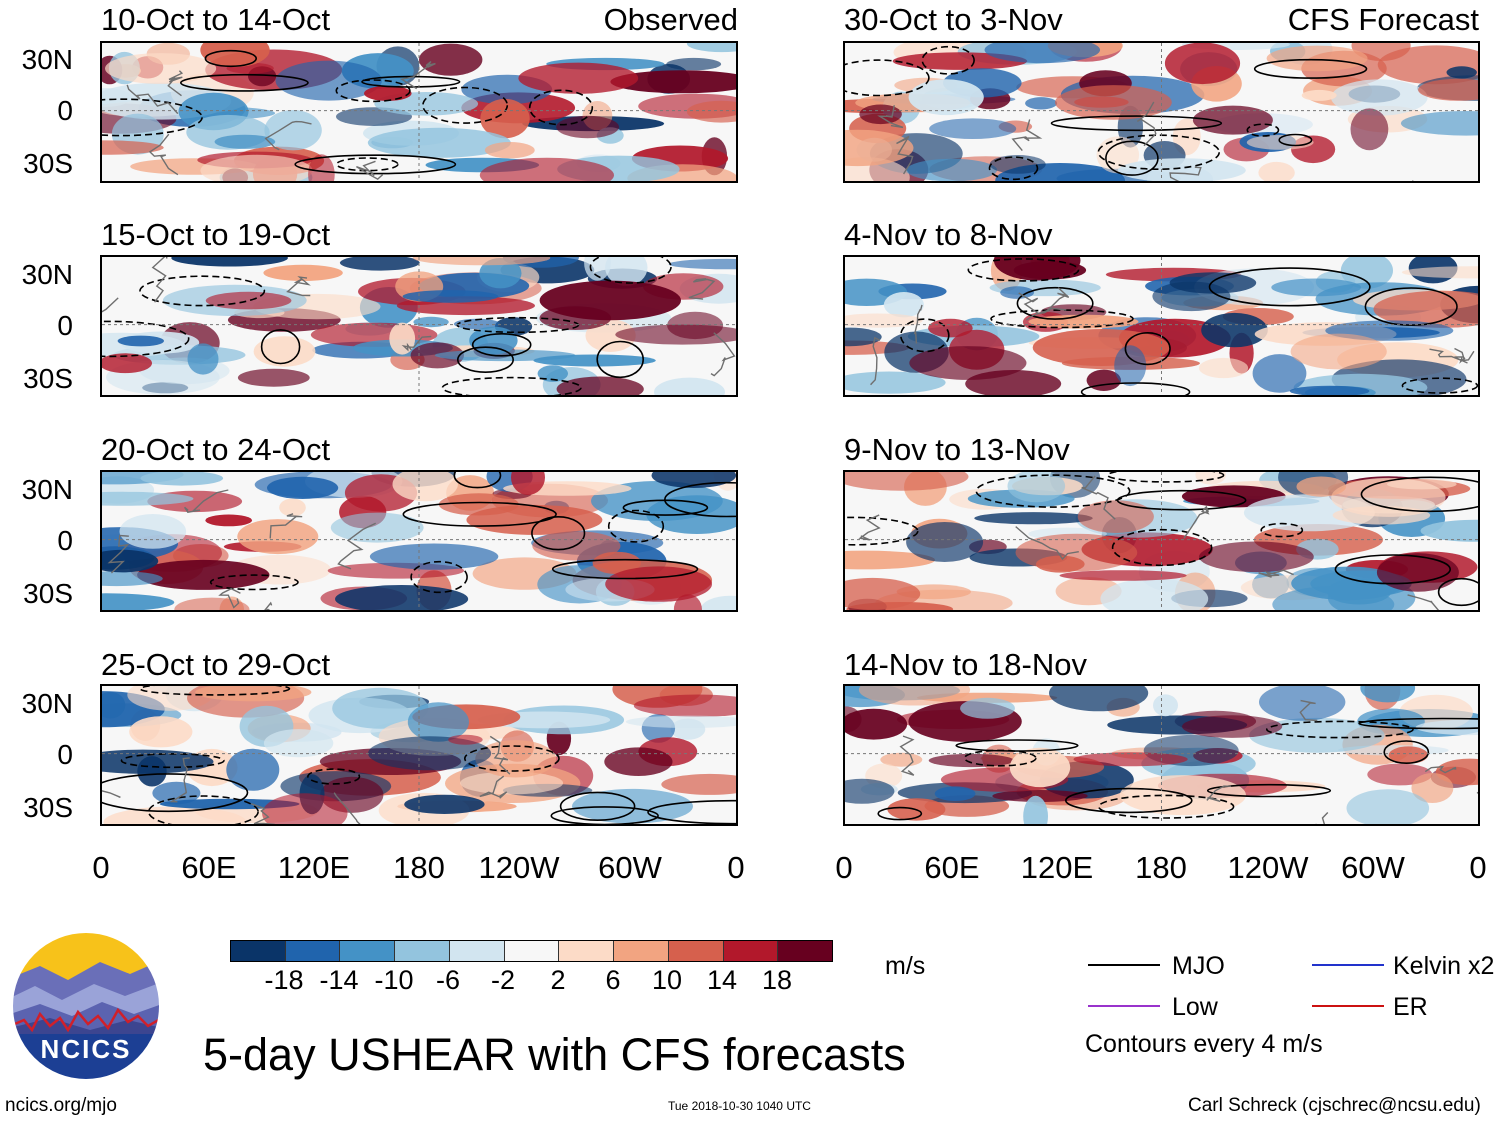 Image resolution: width=1510 pixels, height=1121 pixels. Describe the element at coordinates (1444, 966) in the screenshot. I see `legend-label: Kelvin x2` at that location.